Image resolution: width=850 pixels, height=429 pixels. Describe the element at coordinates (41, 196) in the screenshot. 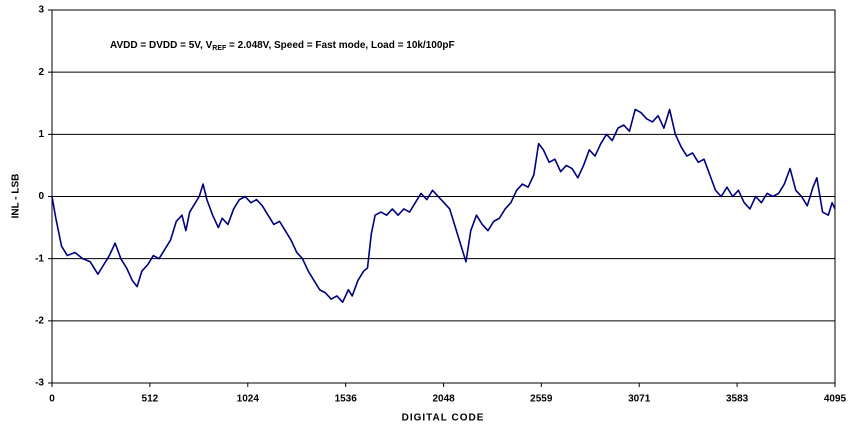

I see `y-tick-label: 0` at that location.